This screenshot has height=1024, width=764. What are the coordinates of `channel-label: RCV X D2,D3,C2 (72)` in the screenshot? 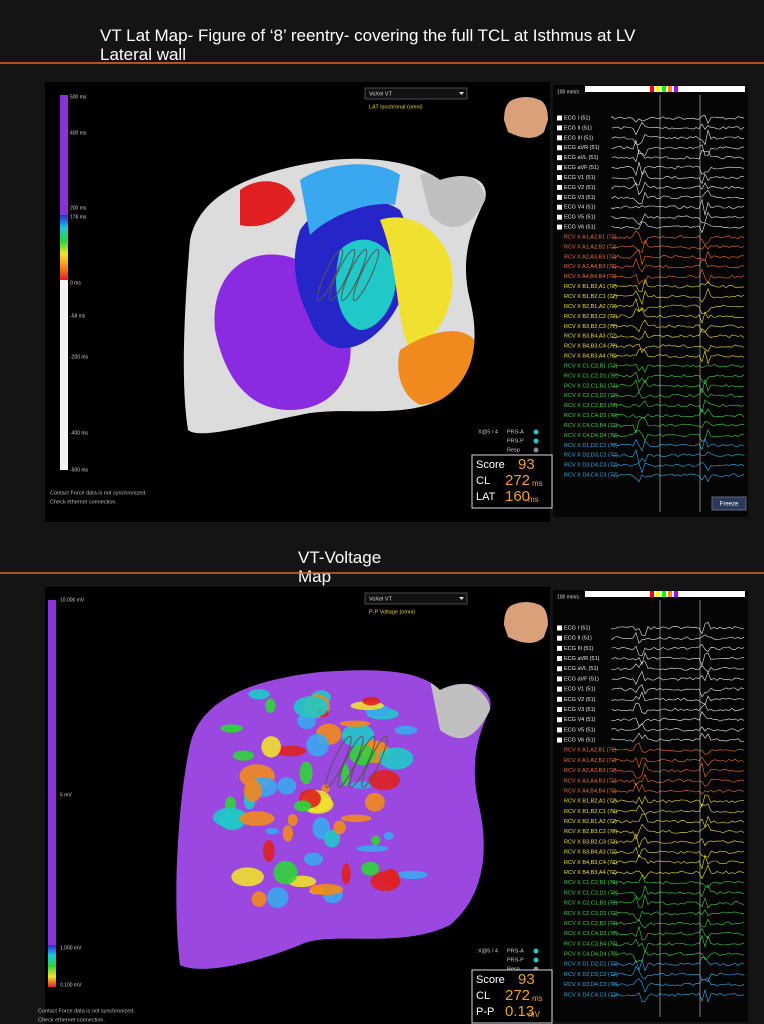 It's located at (591, 456).